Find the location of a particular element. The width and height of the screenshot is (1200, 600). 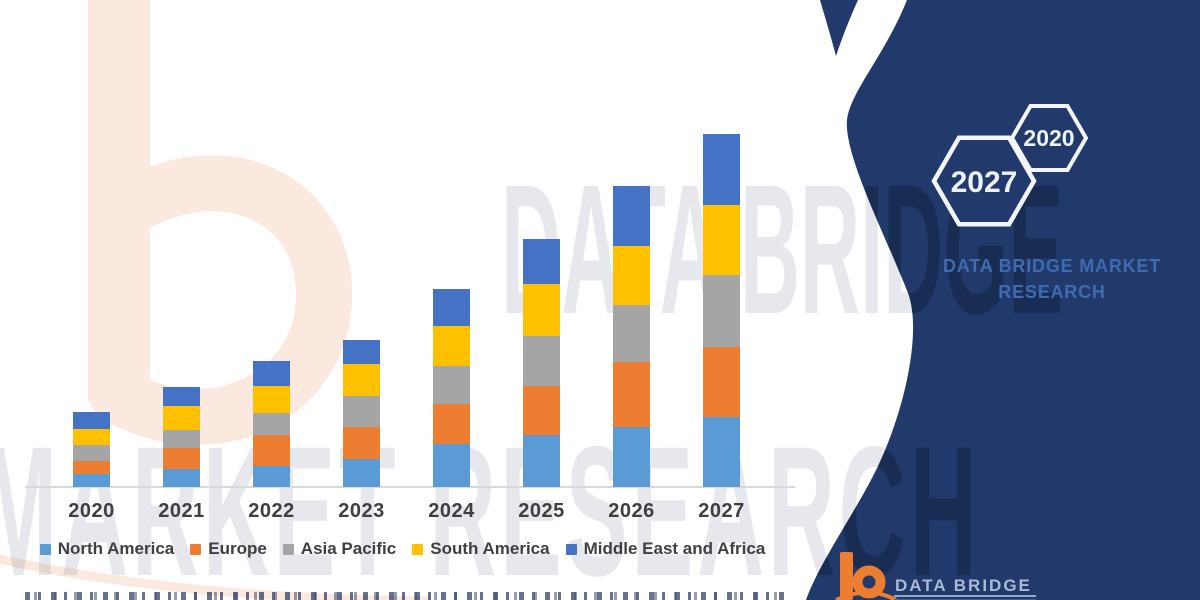

hexagon-2020-label: 2020 is located at coordinates (1048, 138).